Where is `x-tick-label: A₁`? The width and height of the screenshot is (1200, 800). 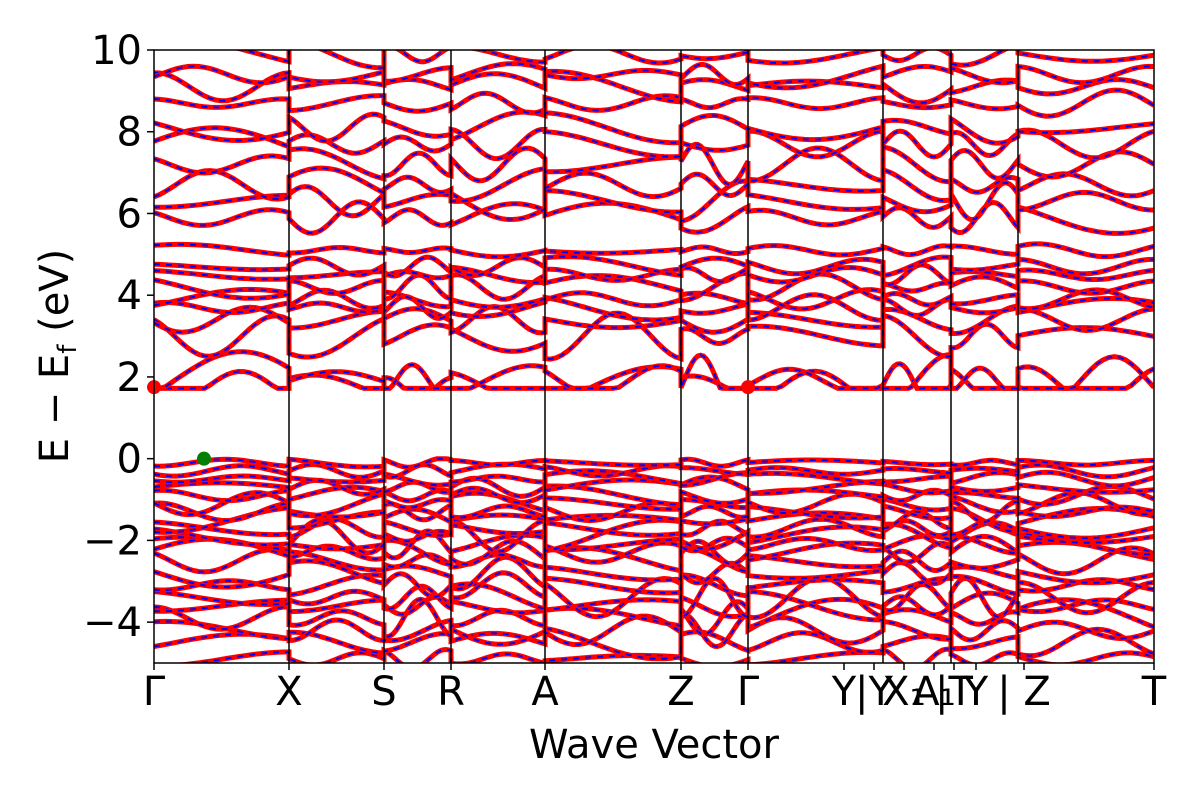
x-tick-label: A₁ is located at coordinates (933, 692).